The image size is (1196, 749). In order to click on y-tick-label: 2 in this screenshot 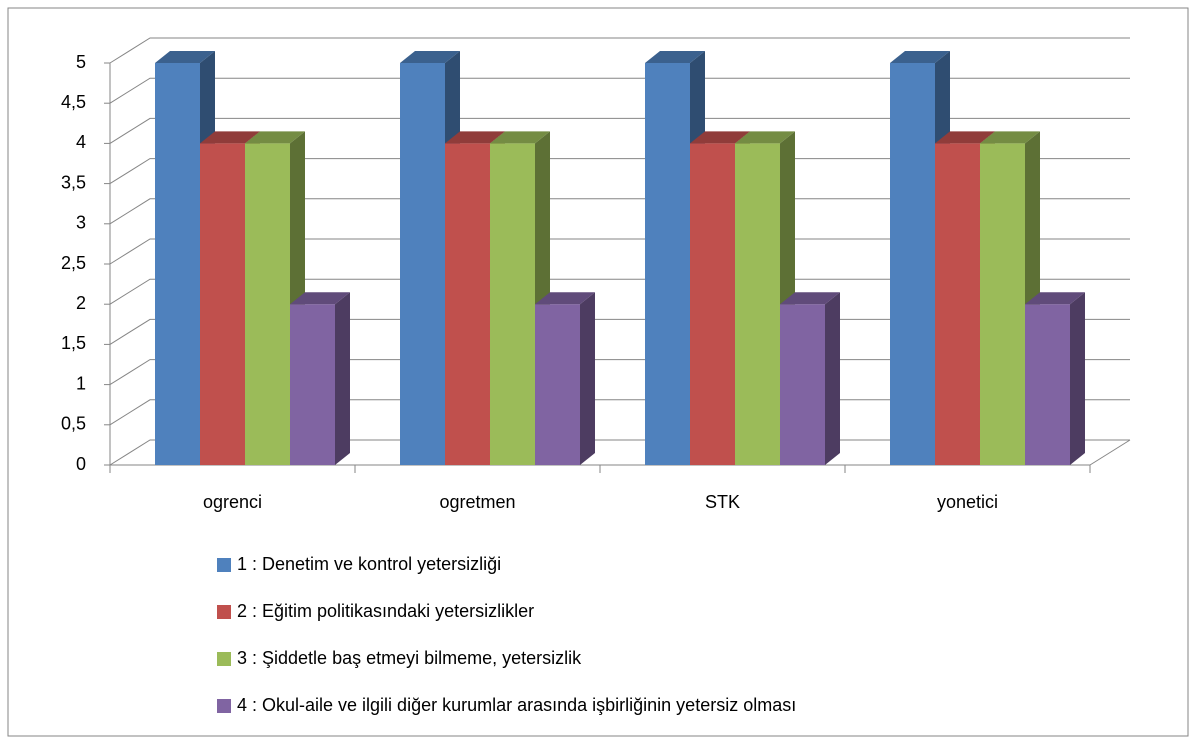, I will do `click(81, 303)`.